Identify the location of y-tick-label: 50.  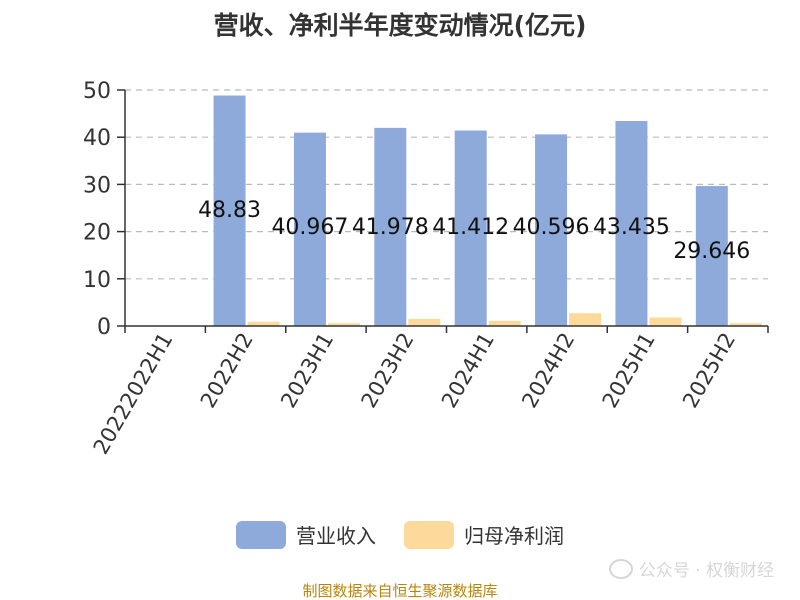
(97, 91).